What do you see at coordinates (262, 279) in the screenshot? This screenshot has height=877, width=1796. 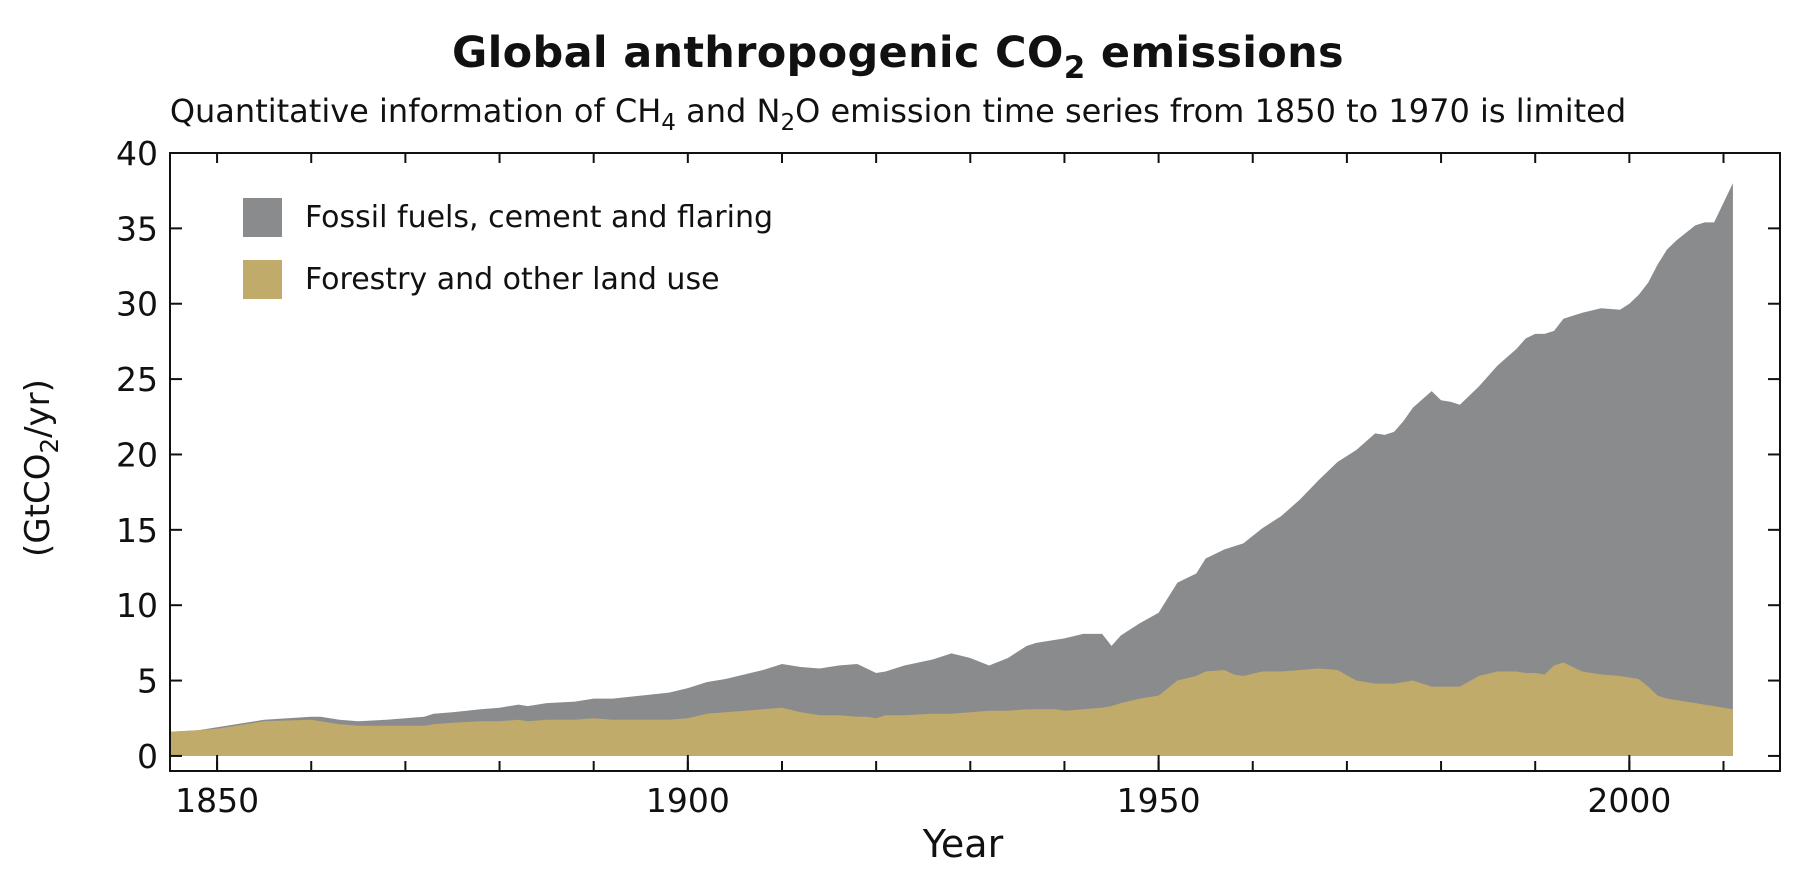 I see `legend-swatch-forestry` at bounding box center [262, 279].